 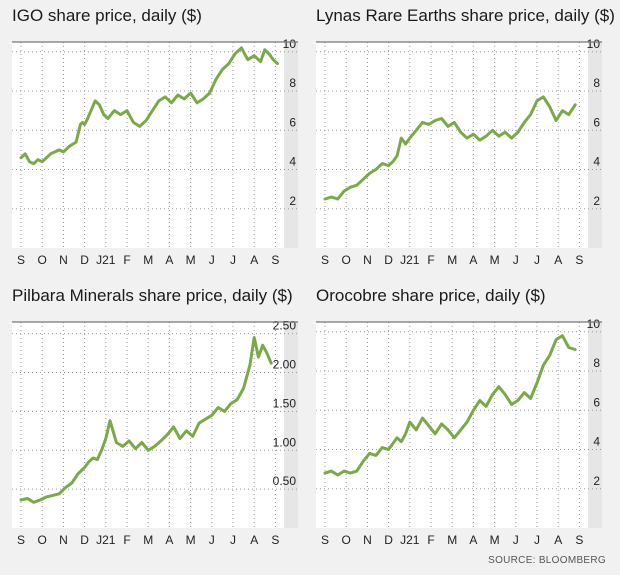 I want to click on y-tick-label: 2.50, so click(x=285, y=326).